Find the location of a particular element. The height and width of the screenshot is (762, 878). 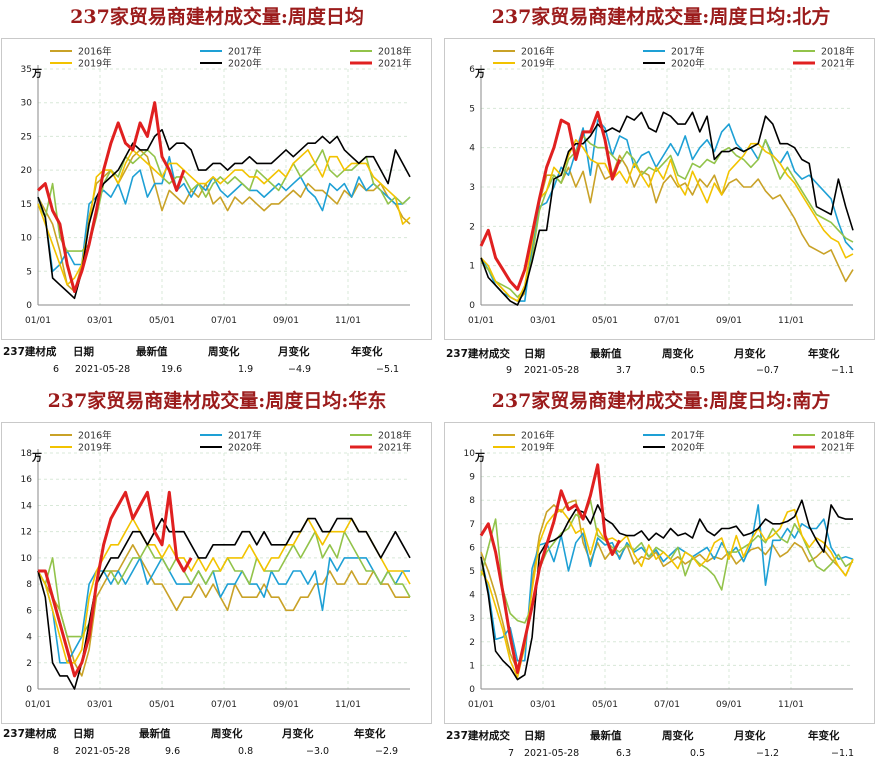

y-tick-label: 9 is located at coordinates (472, 478).